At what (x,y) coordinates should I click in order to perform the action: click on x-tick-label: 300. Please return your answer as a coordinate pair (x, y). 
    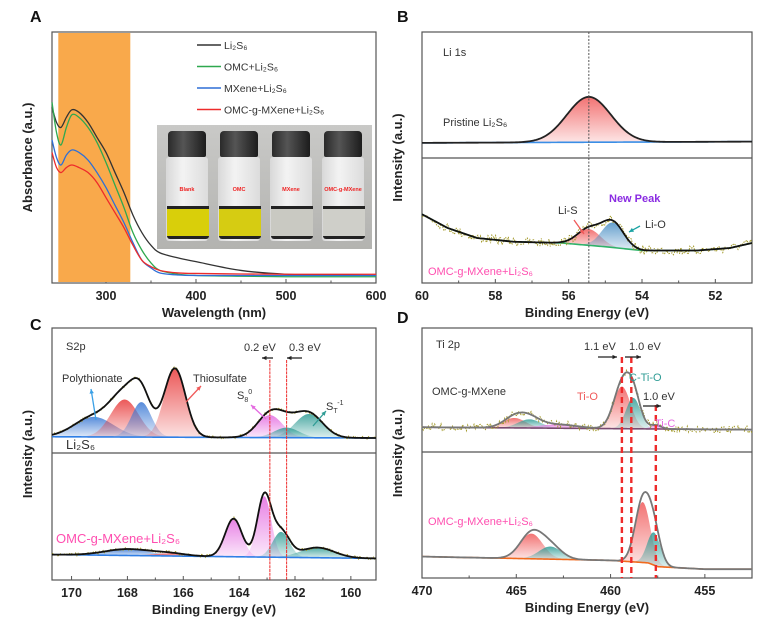
    Looking at the image, I should click on (106, 296).